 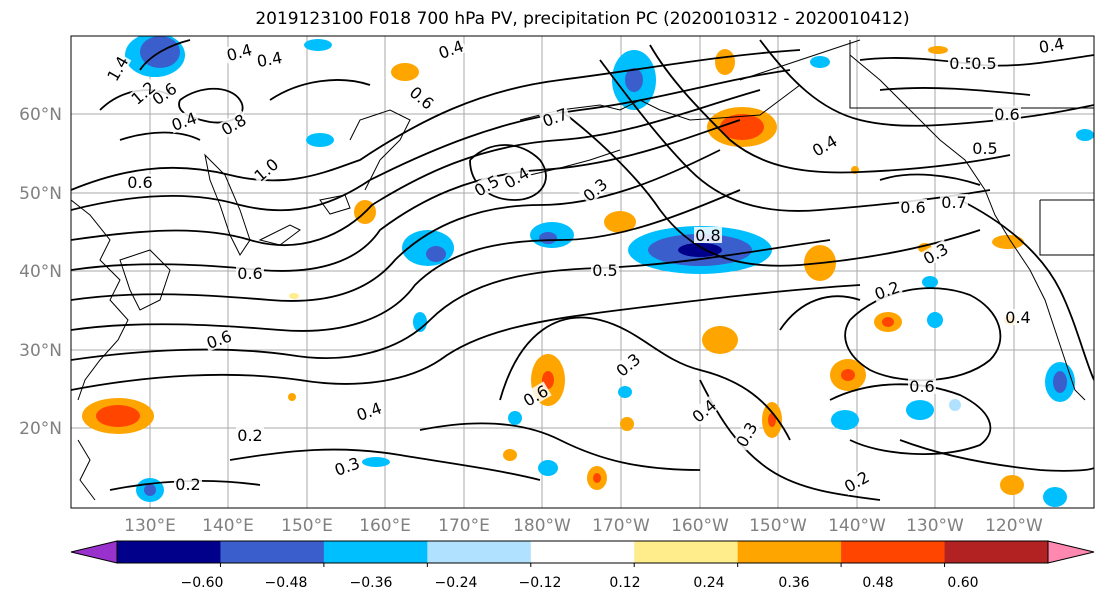 I want to click on contour-label-text: 0.2, so click(x=187, y=484).